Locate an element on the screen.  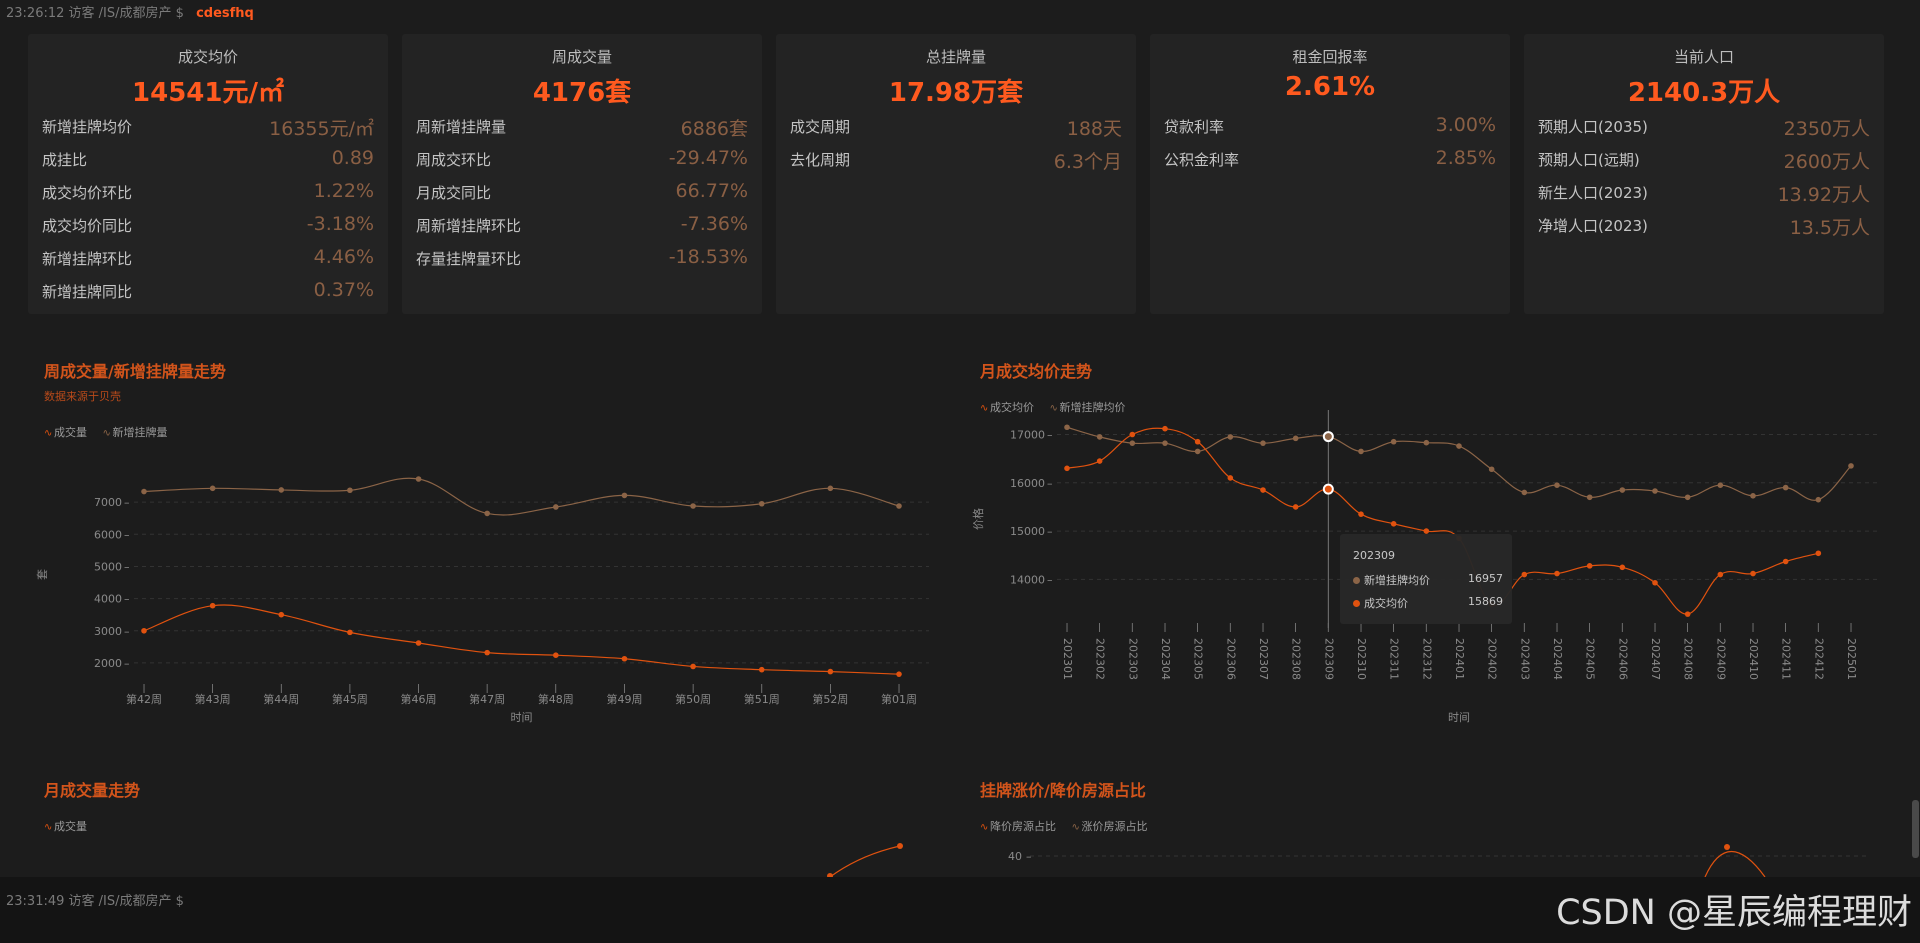
monthly-volume-line is located at coordinates (865, 861).